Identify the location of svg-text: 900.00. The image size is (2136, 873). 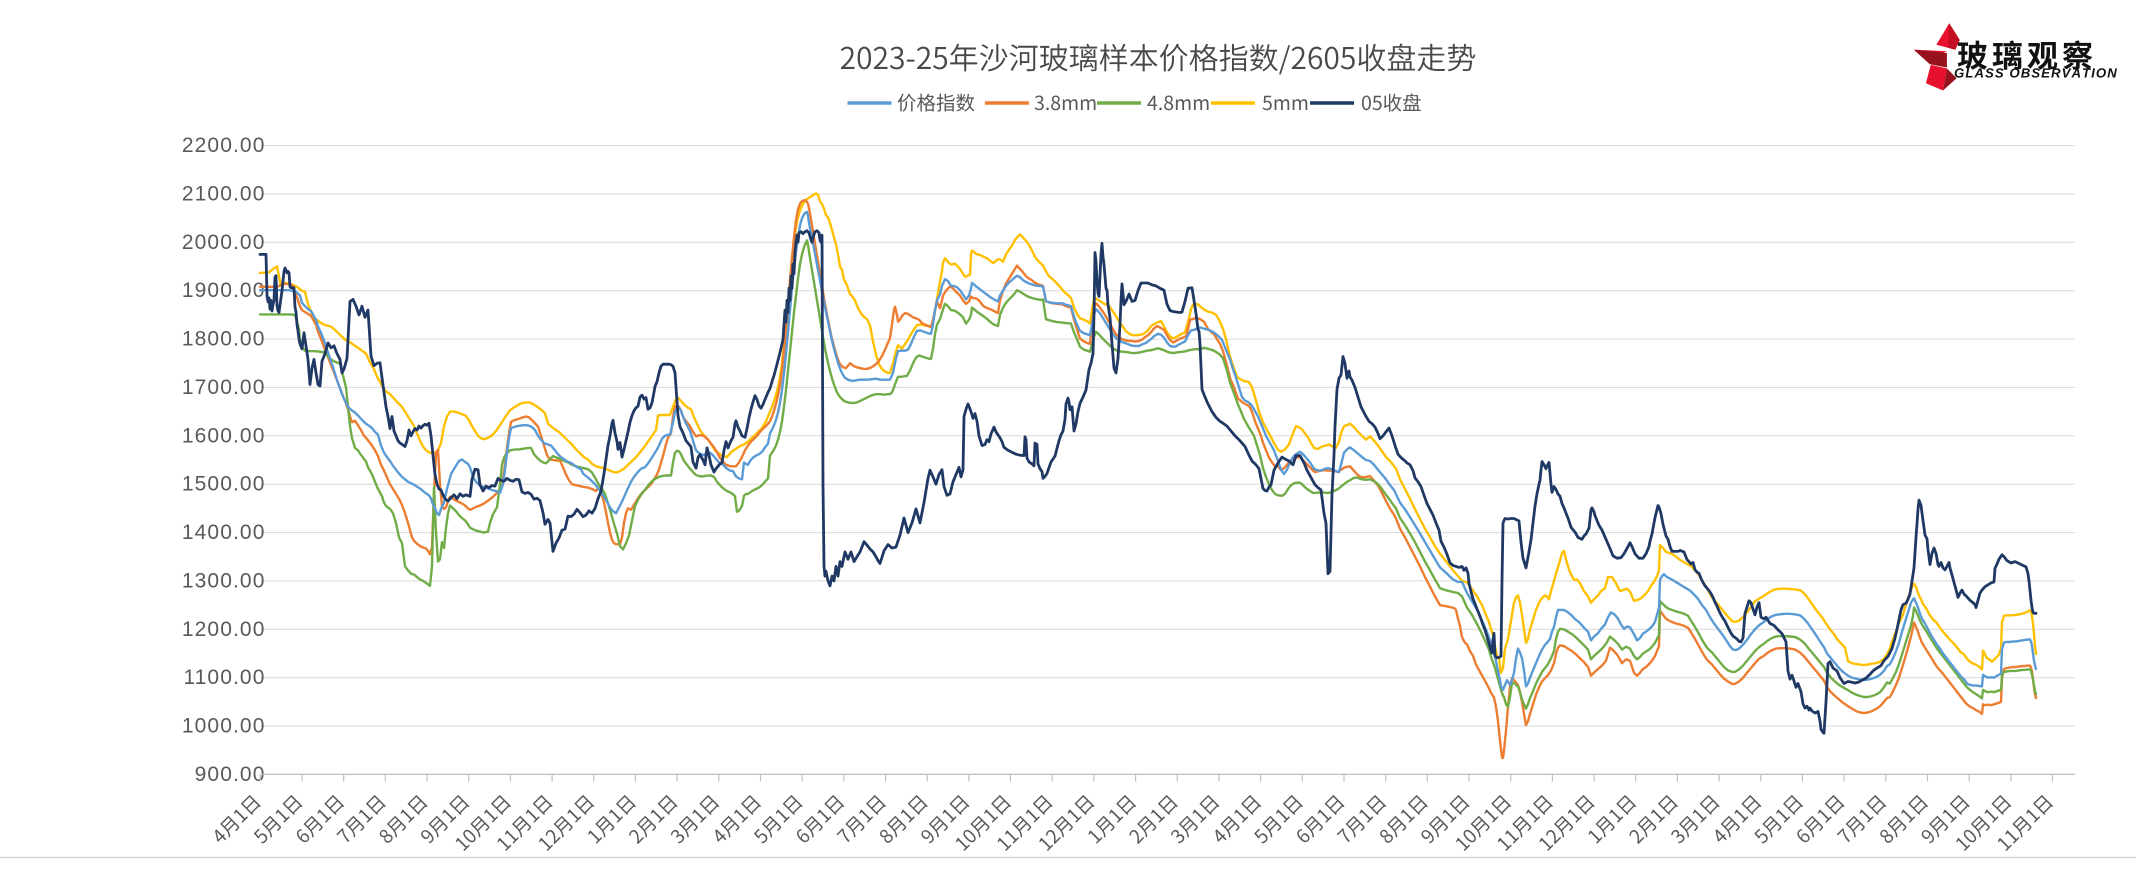
(230, 774).